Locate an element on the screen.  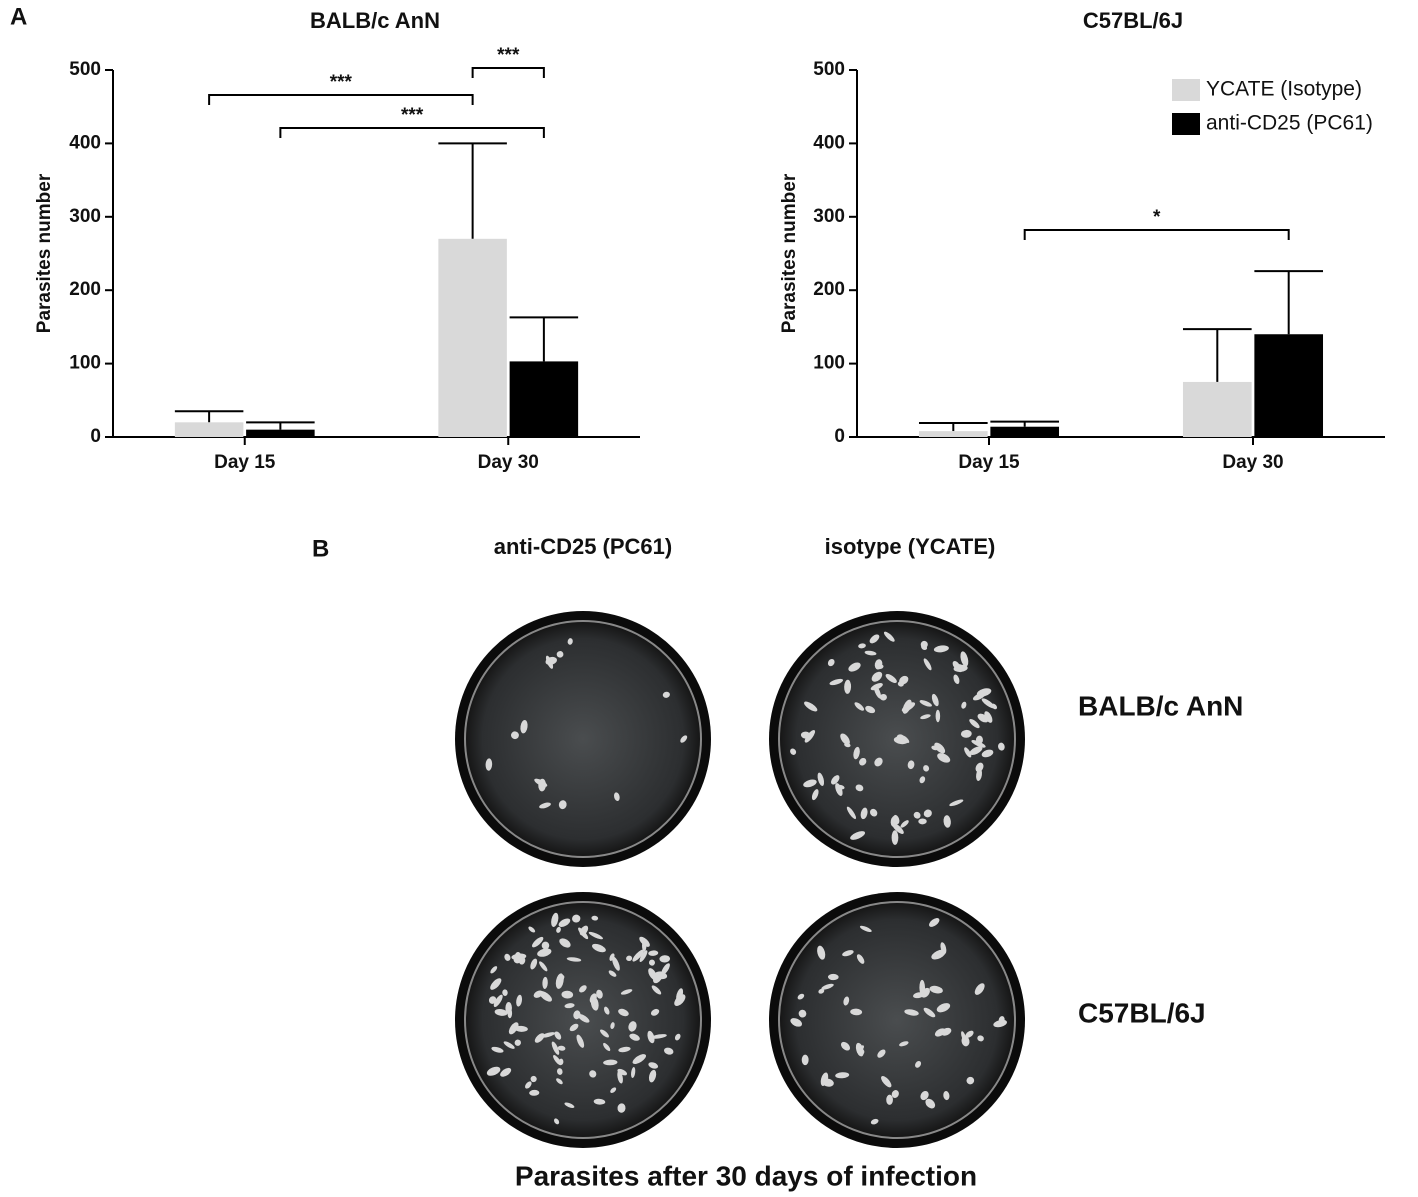
photo-row-label: BALB/c AnN is located at coordinates (1160, 705).